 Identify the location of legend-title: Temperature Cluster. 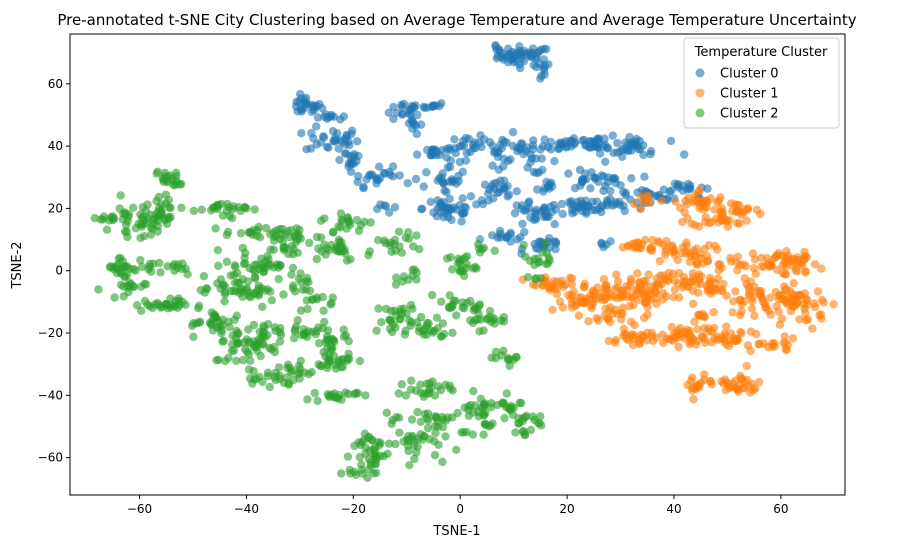
(761, 52).